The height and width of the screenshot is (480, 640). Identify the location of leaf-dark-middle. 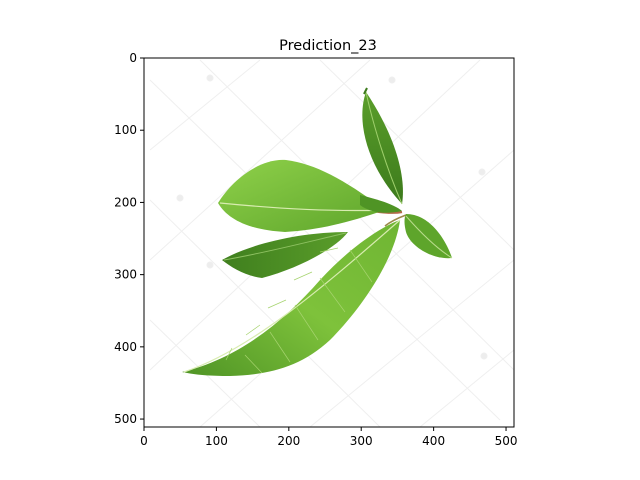
(285, 255).